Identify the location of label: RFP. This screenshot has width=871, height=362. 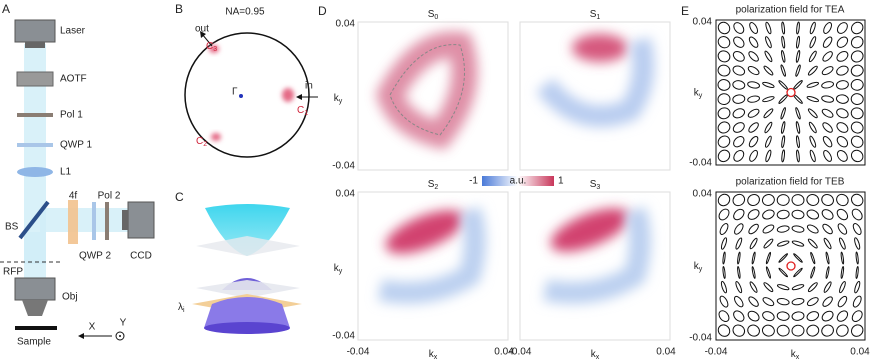
(13, 272).